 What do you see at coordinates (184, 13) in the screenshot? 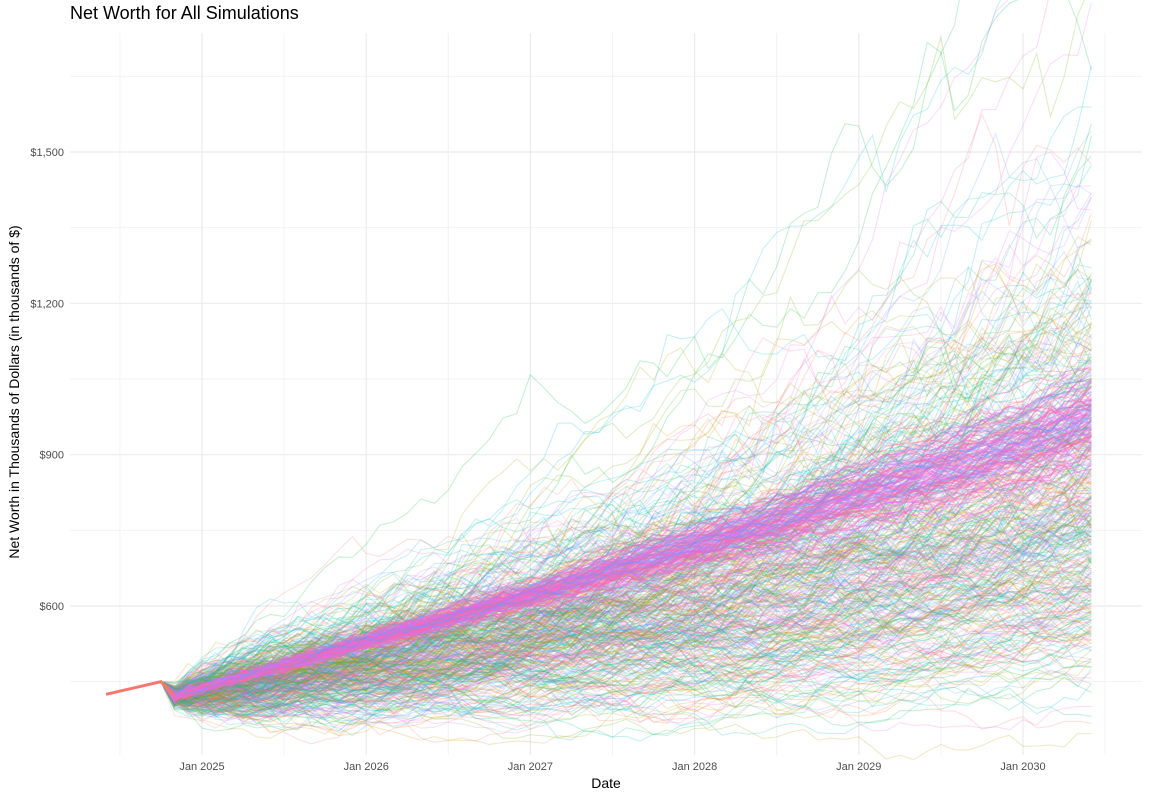
I see `chart-title: Net Worth for All Simulations` at bounding box center [184, 13].